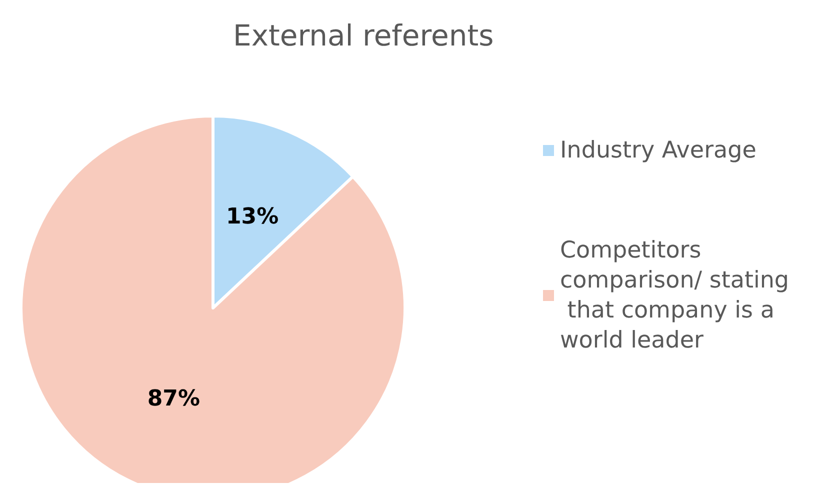 This screenshot has width=813, height=491. Describe the element at coordinates (173, 399) in the screenshot. I see `data-label: 87%` at that location.